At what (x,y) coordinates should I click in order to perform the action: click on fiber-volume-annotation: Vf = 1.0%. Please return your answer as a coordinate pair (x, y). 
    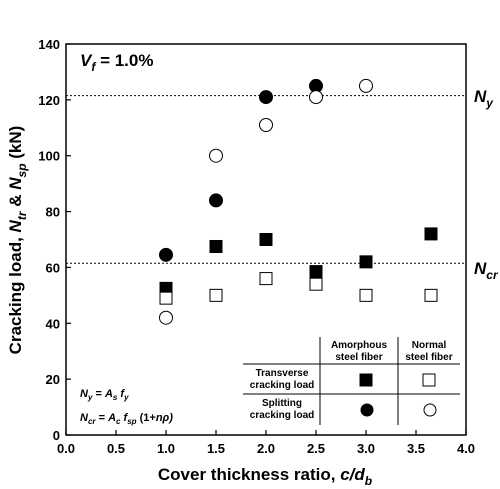
    Looking at the image, I should click on (116, 62).